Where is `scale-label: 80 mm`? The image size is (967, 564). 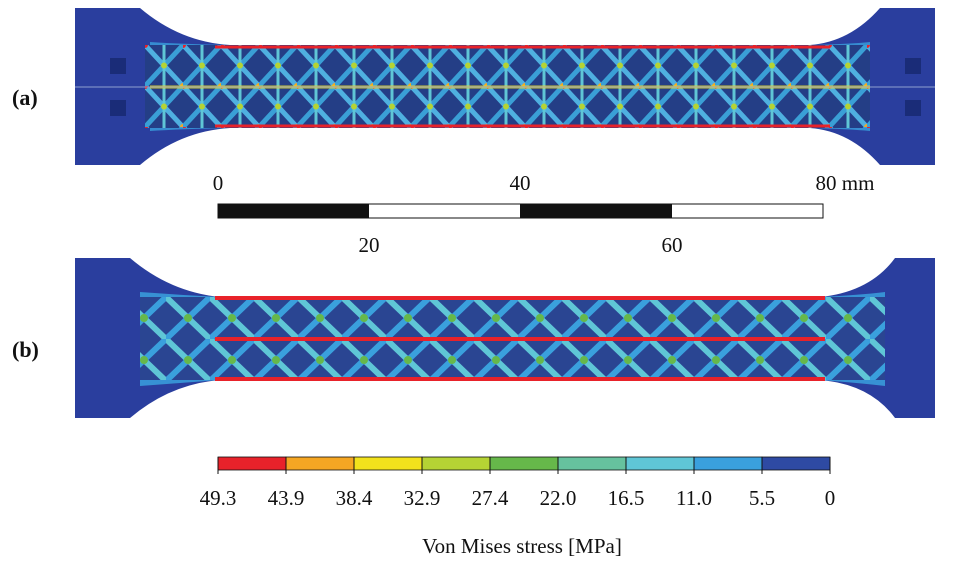
scale-label: 80 mm is located at coordinates (845, 183).